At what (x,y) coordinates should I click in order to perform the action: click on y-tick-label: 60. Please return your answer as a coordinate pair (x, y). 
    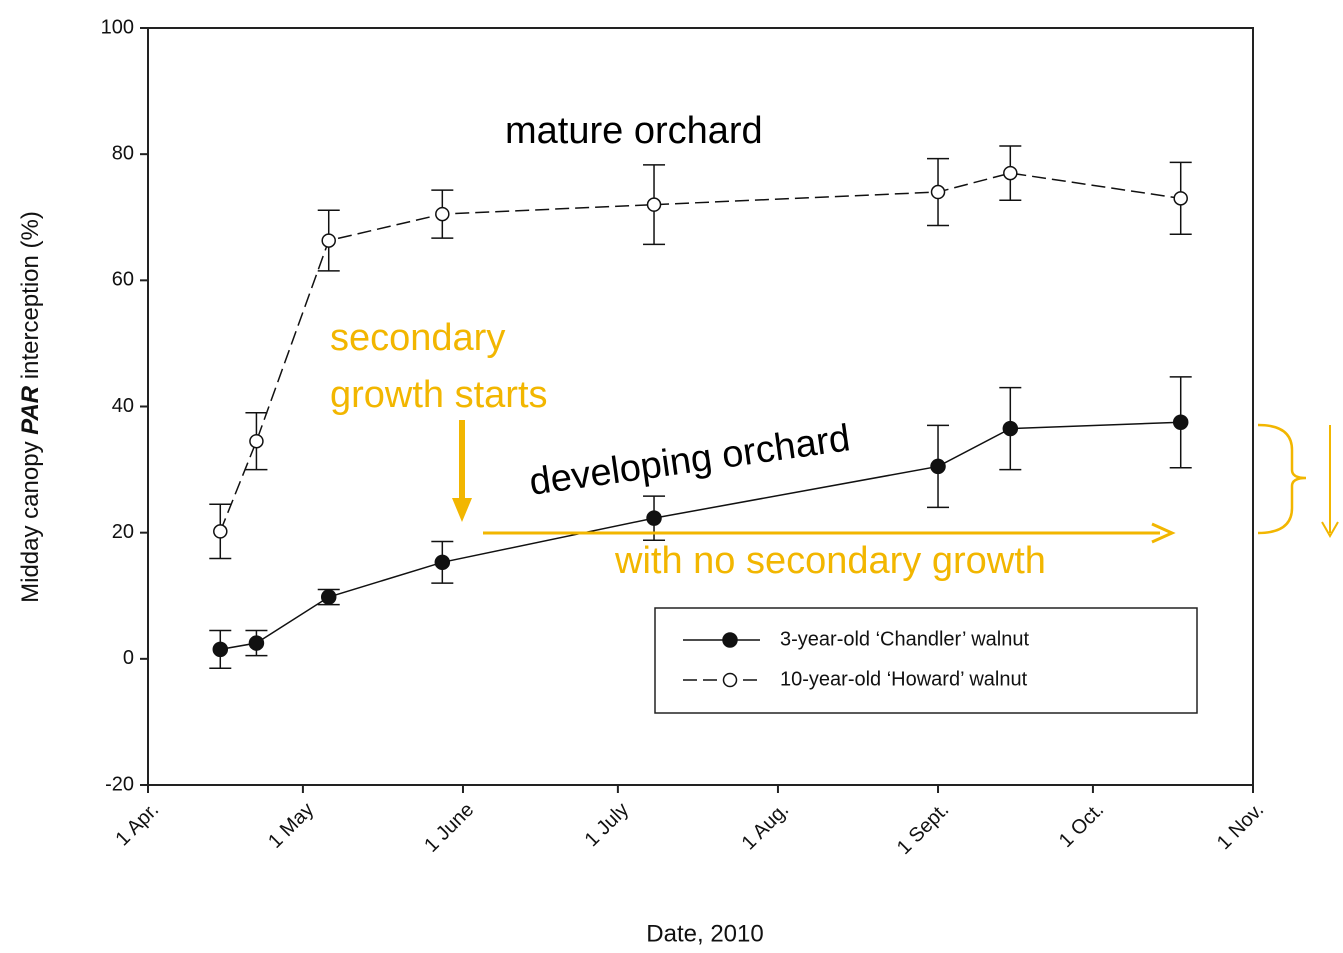
    Looking at the image, I should click on (123, 280).